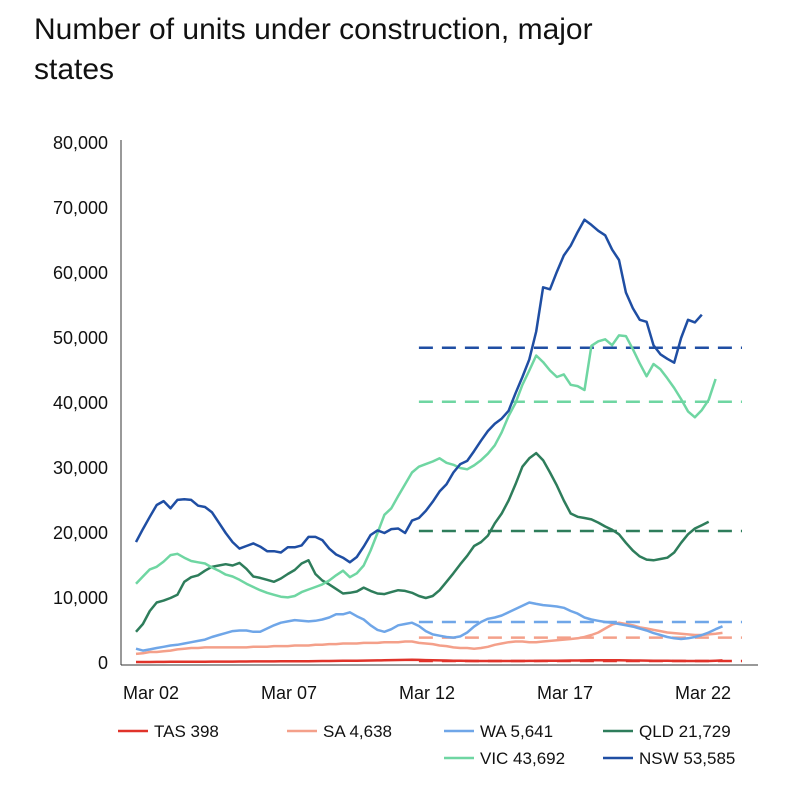  What do you see at coordinates (703, 693) in the screenshot?
I see `x-tick-label: Mar 22` at bounding box center [703, 693].